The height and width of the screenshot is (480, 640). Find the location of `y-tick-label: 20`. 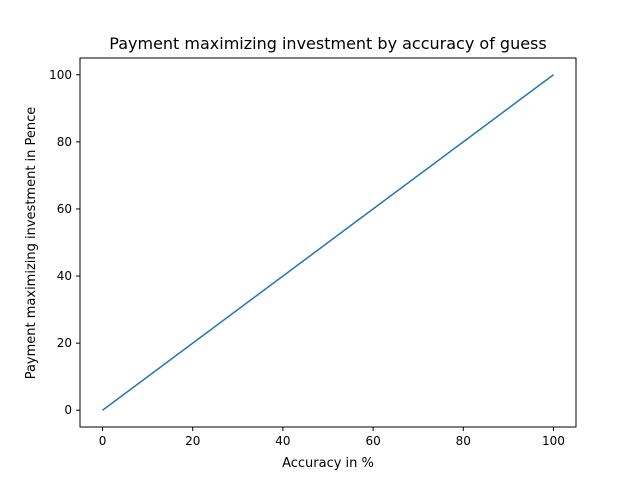

y-tick-label: 20 is located at coordinates (64, 343).